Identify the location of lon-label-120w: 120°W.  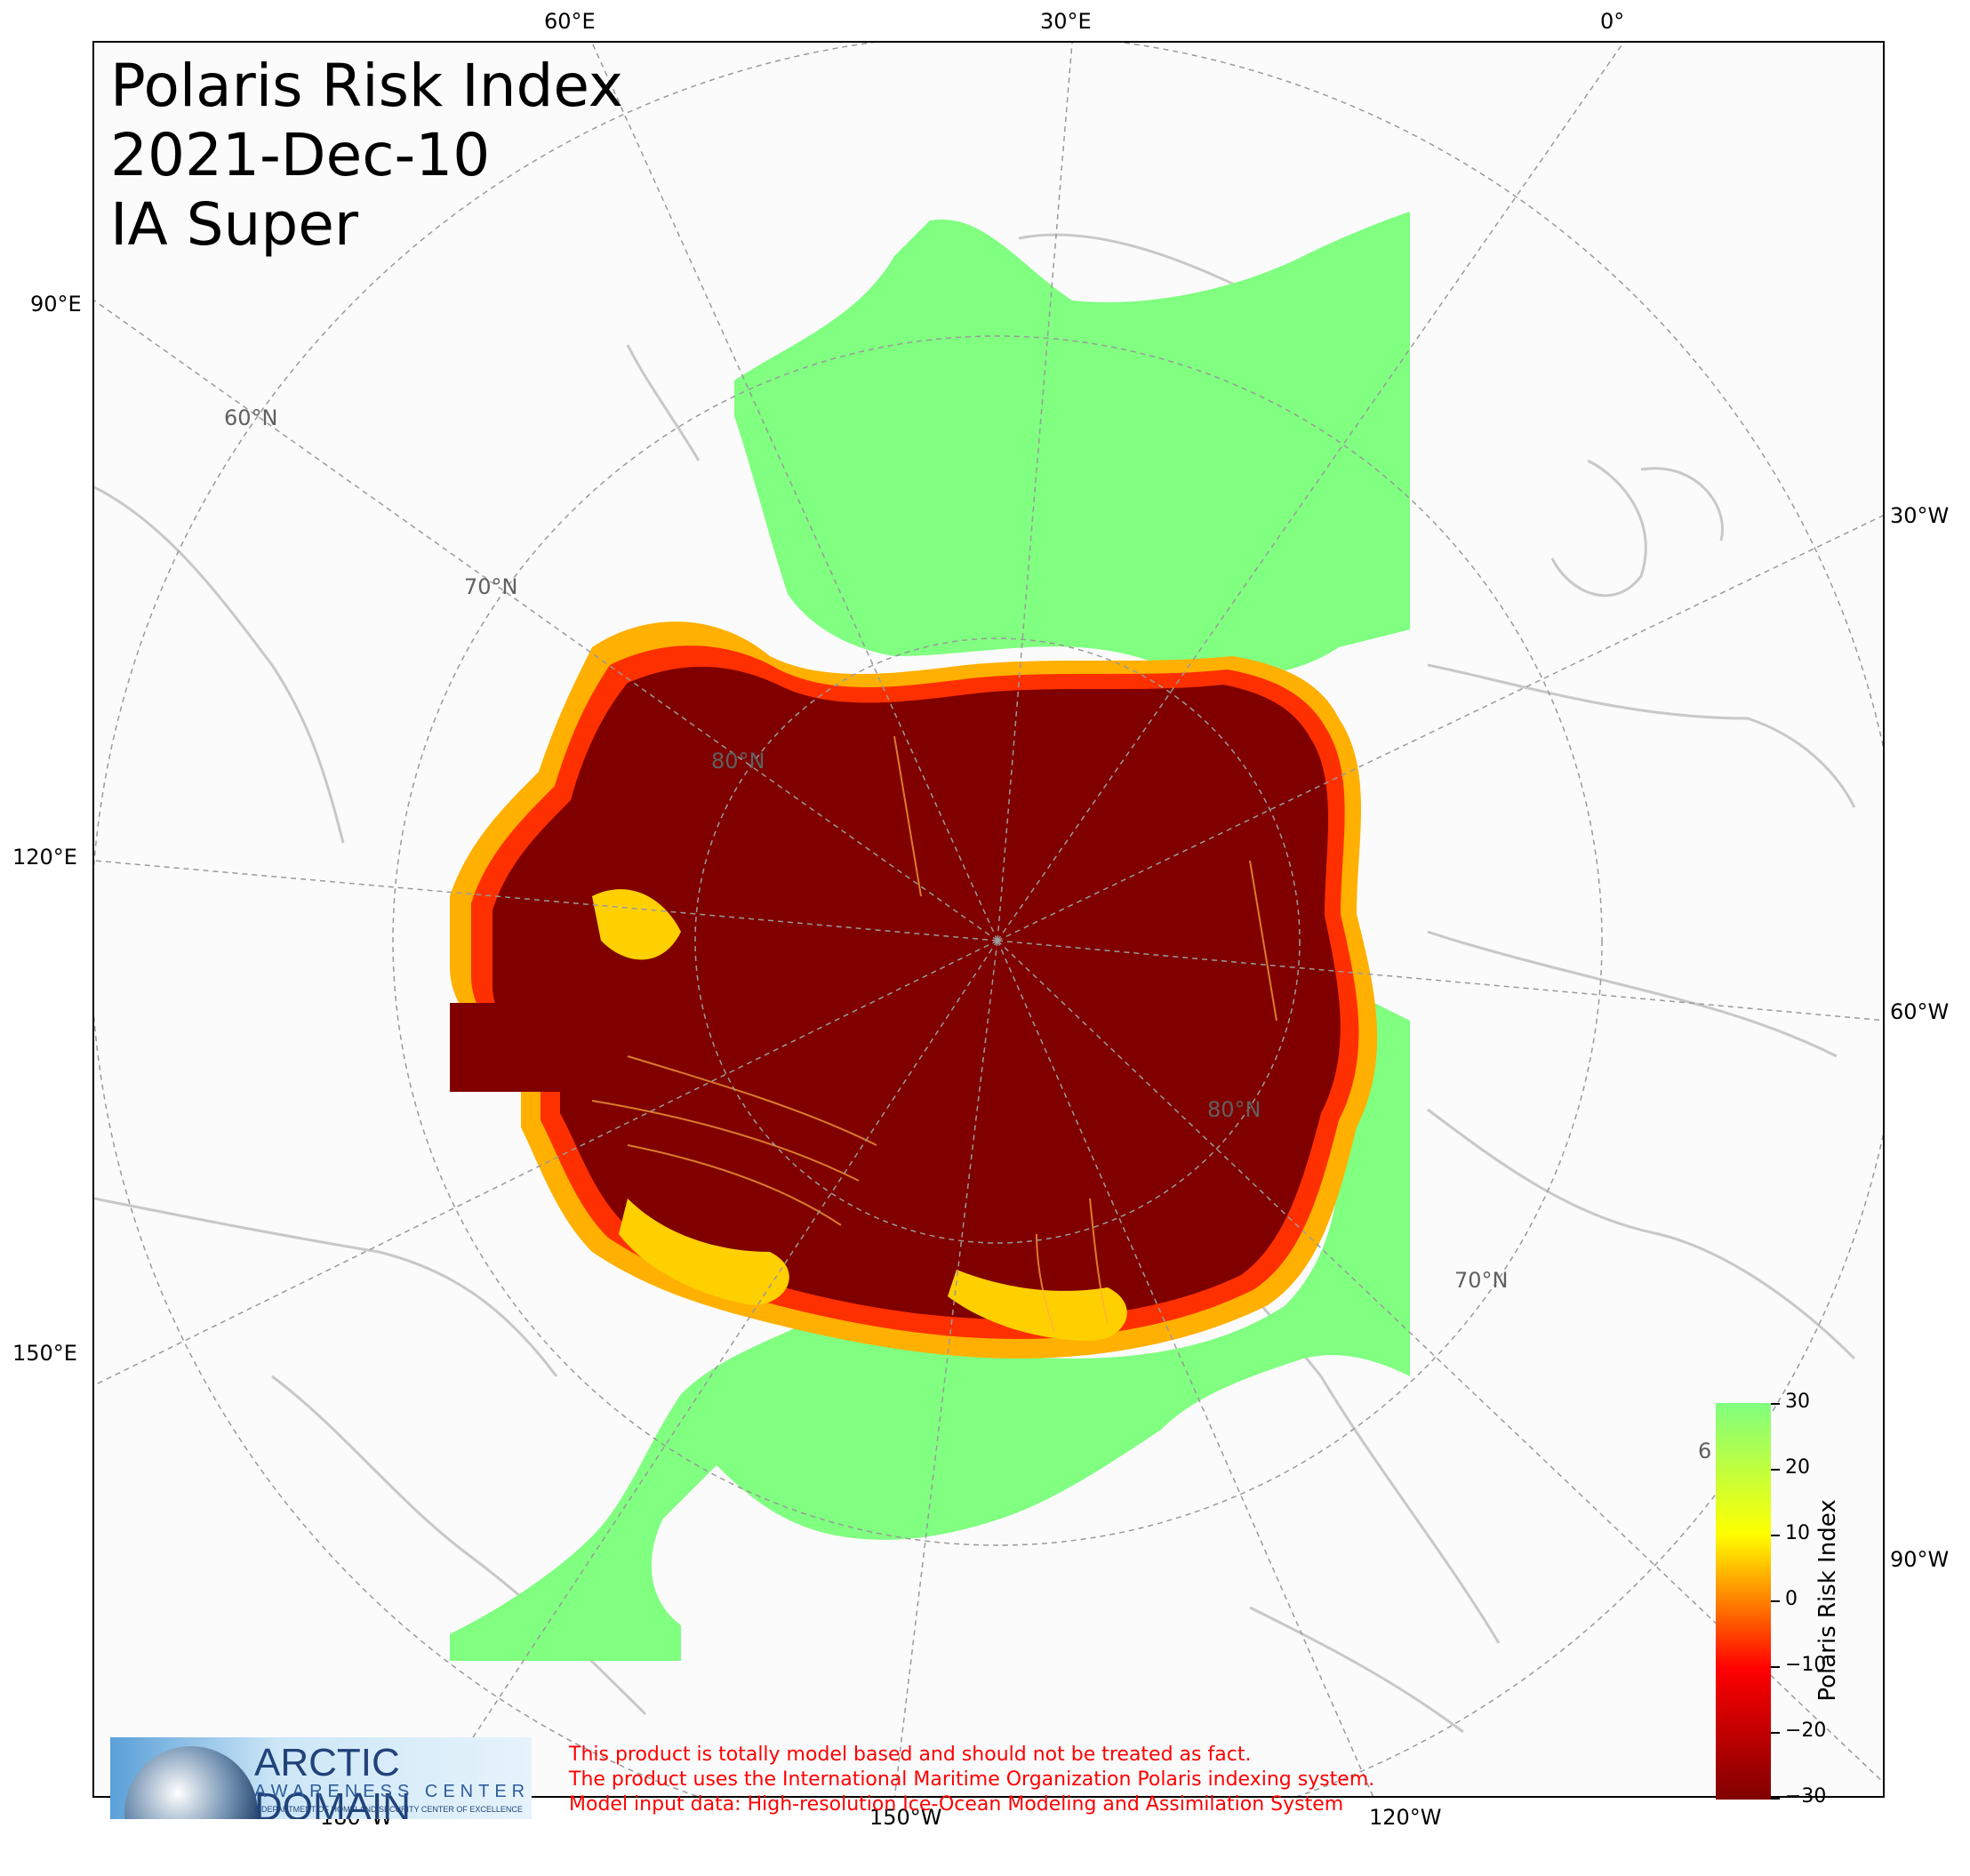
(1405, 1817).